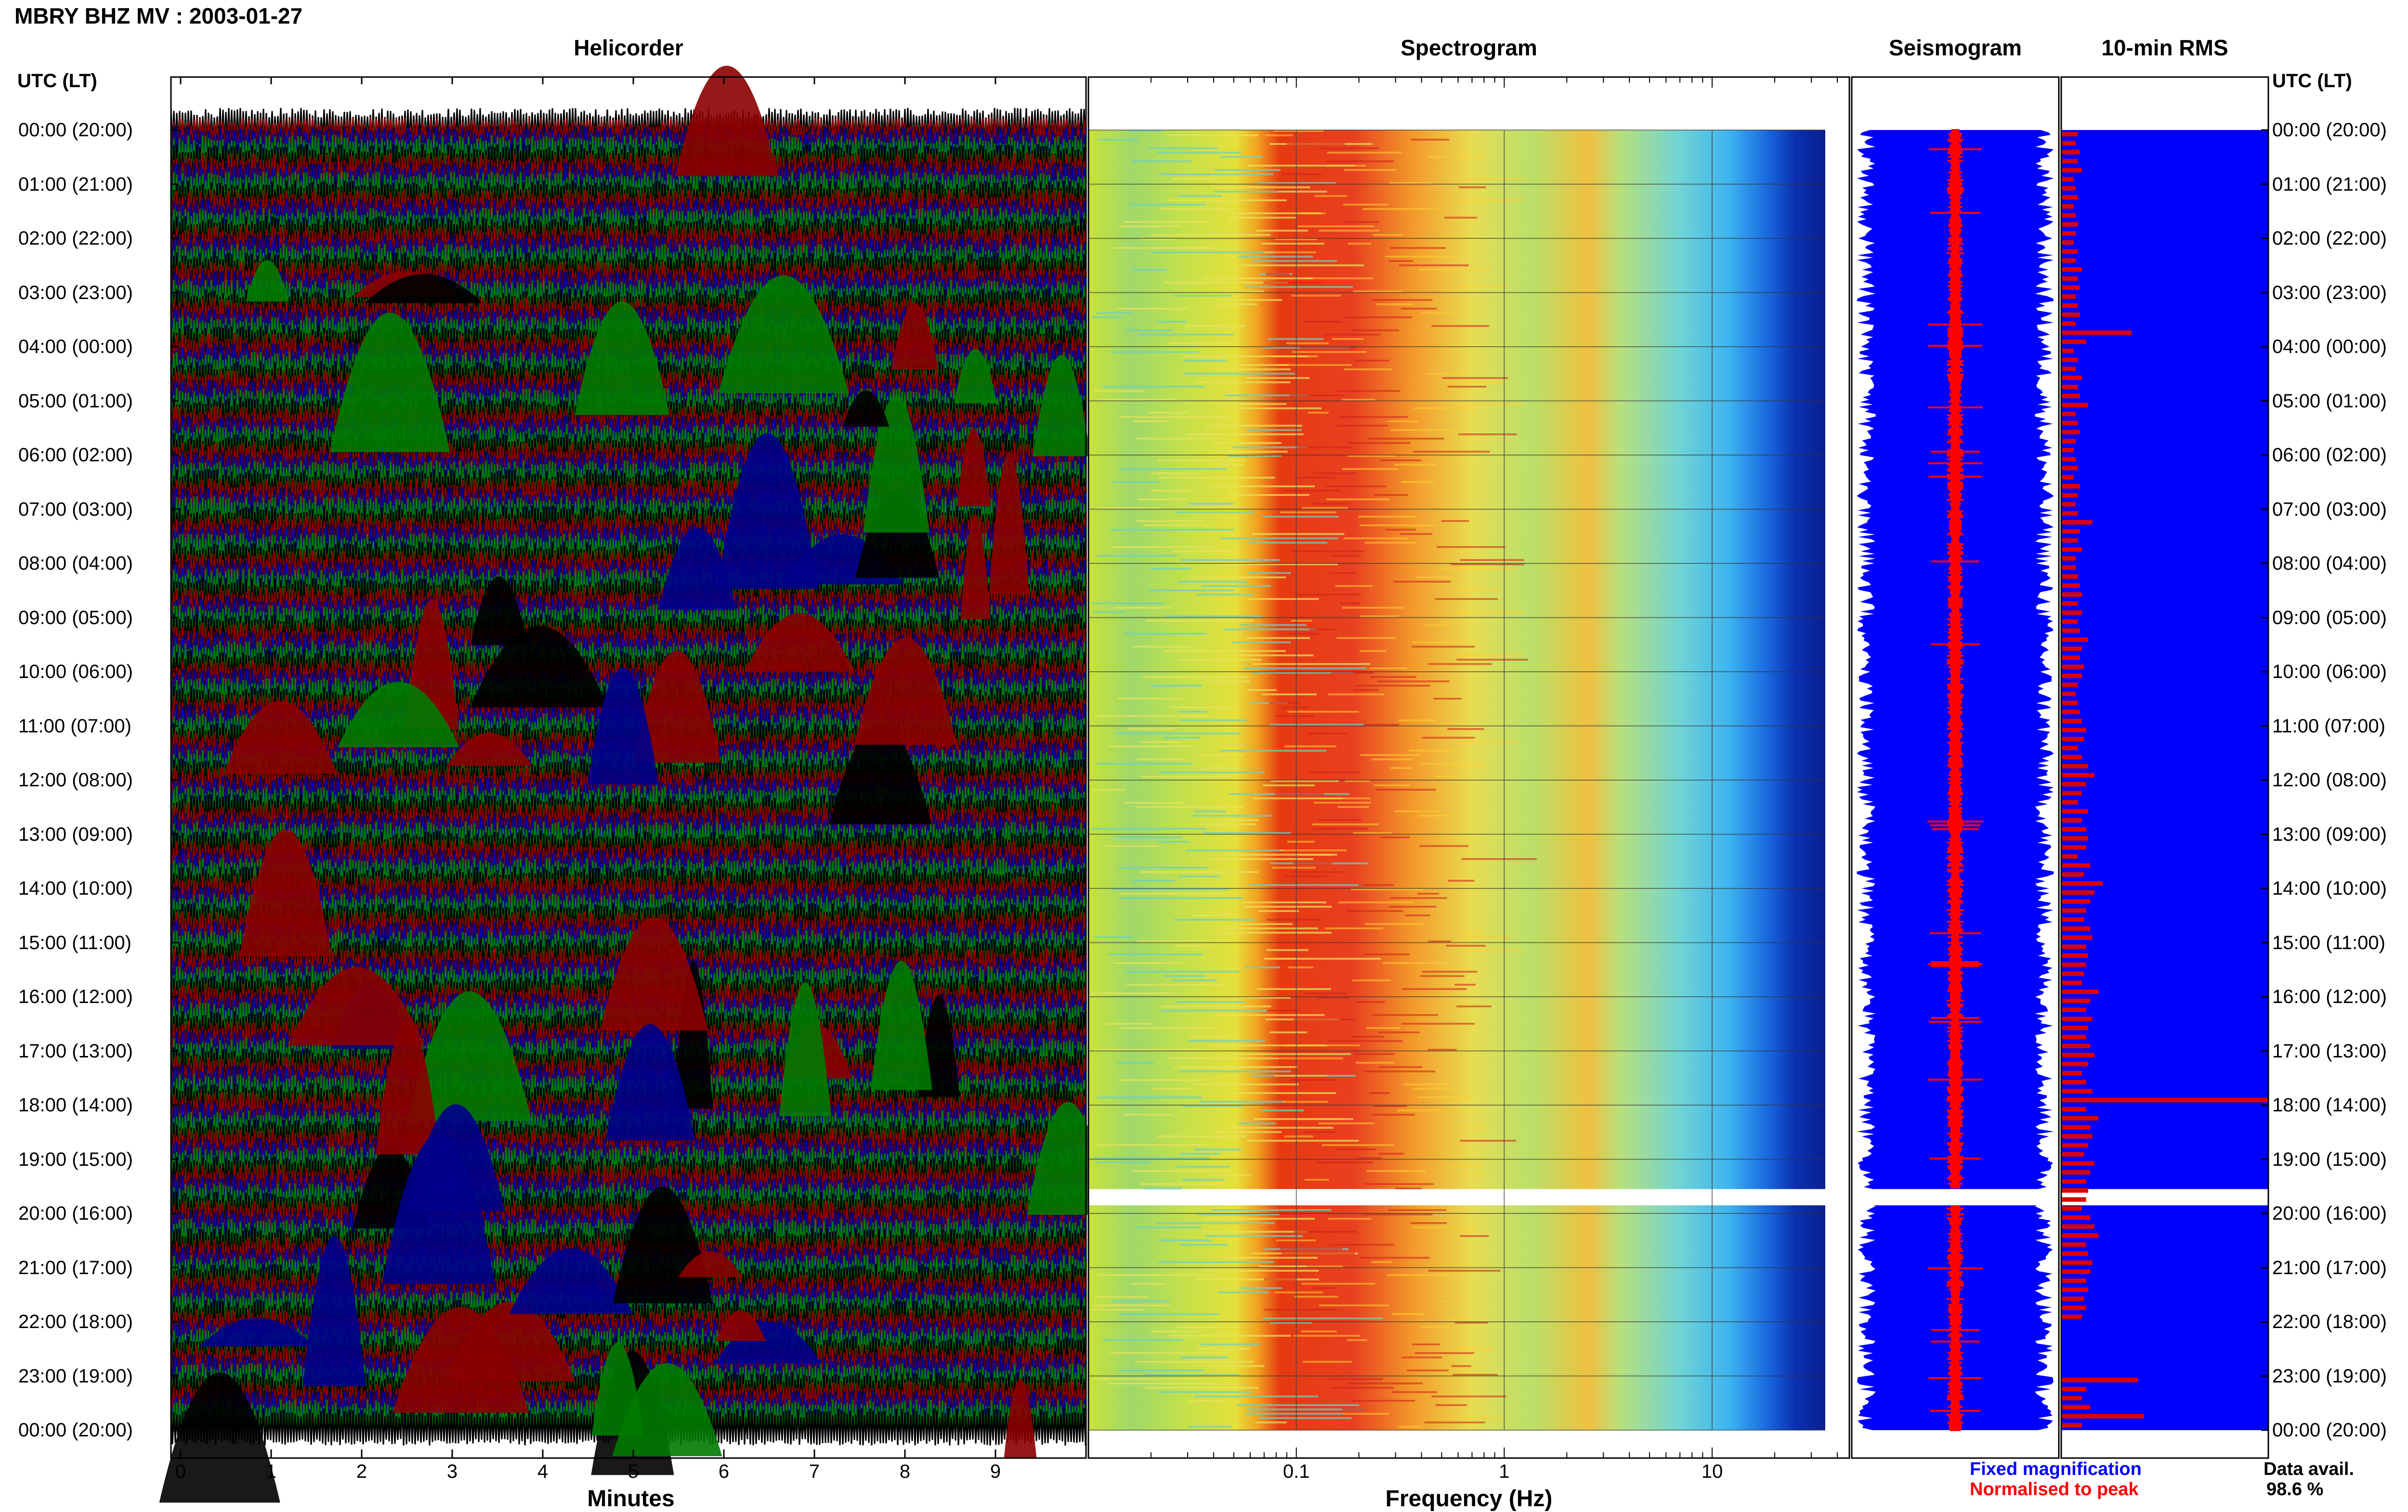 Image resolution: width=2408 pixels, height=1512 pixels. What do you see at coordinates (2329, 888) in the screenshot?
I see `time-tick-right: 14:00 (10:00)` at bounding box center [2329, 888].